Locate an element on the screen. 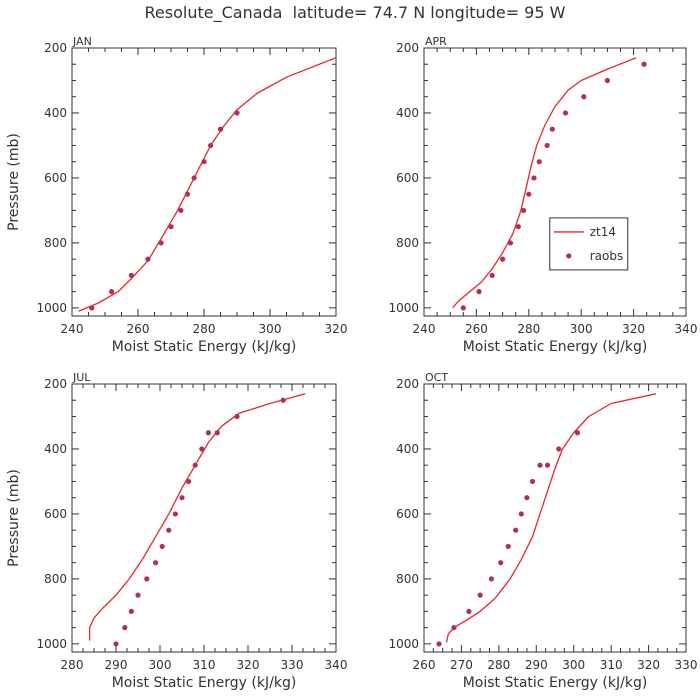 The height and width of the screenshot is (700, 700). legend-box is located at coordinates (589, 244).